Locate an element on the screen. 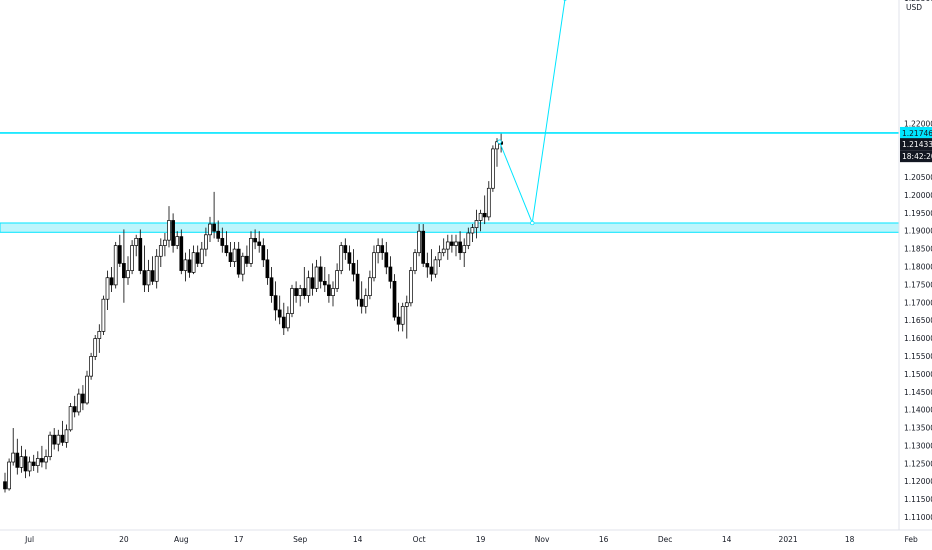 The image size is (932, 550). time-tick-label: Feb is located at coordinates (911, 539).